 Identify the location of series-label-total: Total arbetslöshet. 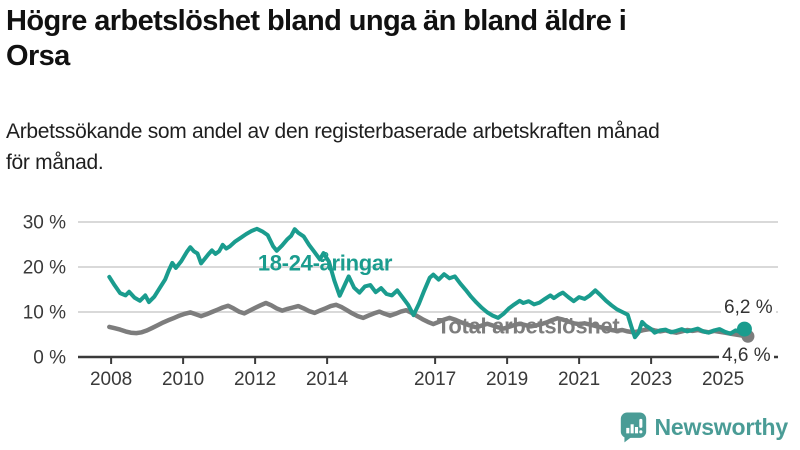
(528, 326).